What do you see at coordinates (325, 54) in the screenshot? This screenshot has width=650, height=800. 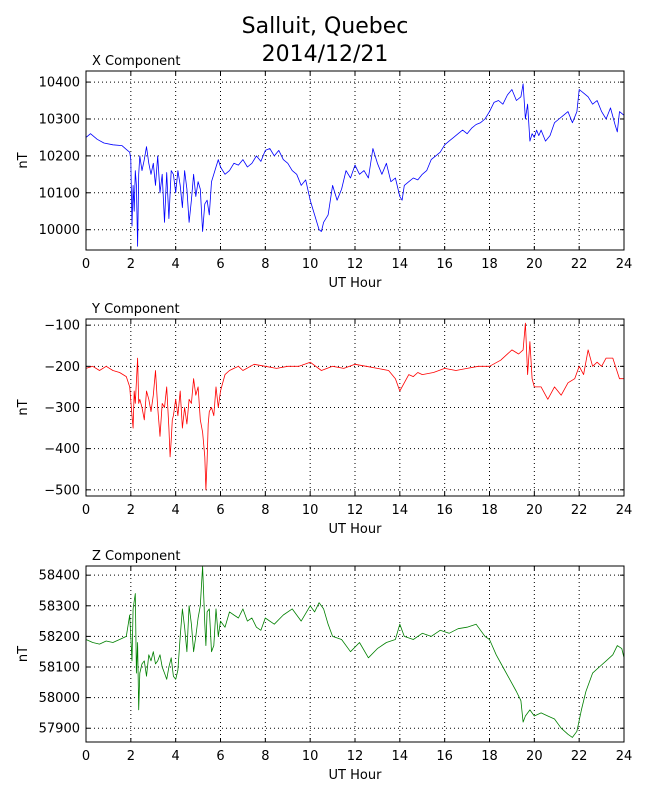 I see `figure-title-line2: 2014/12/21` at bounding box center [325, 54].